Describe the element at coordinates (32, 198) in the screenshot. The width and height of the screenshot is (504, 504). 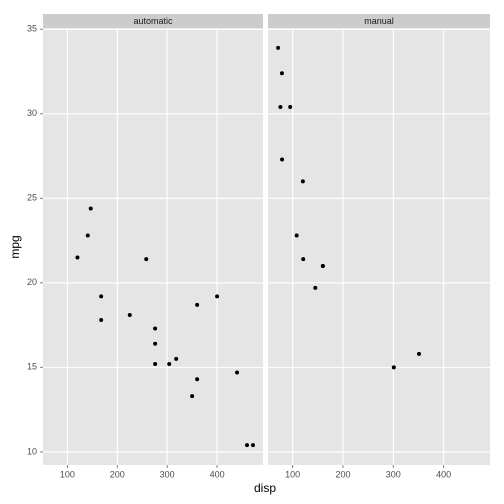
I see `y-tick-label: 25` at that location.